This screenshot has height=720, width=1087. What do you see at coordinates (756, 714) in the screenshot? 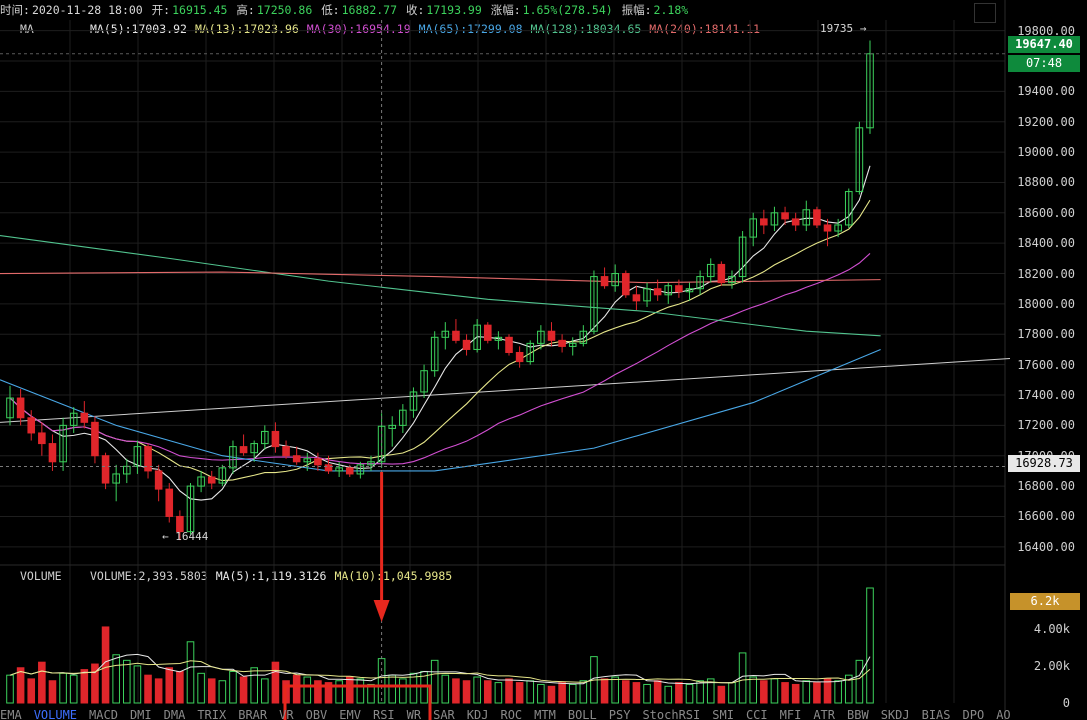
I see `tab-cci: CCI` at bounding box center [756, 714].